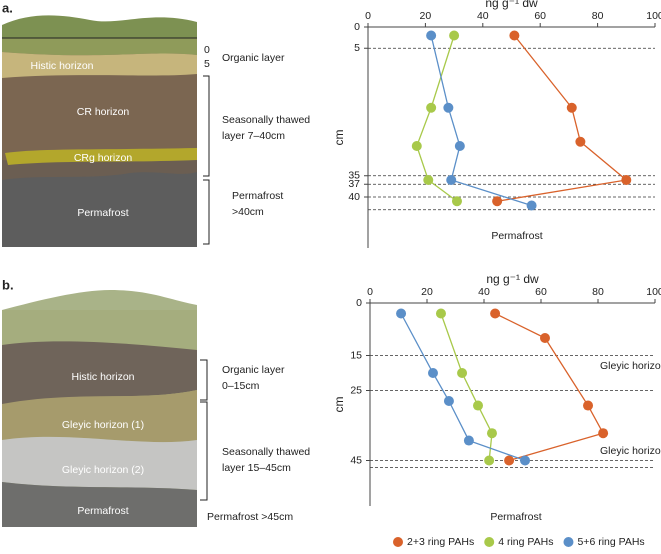 Image resolution: width=661 pixels, height=554 pixels. I want to click on y-tick-label: 35, so click(354, 176).